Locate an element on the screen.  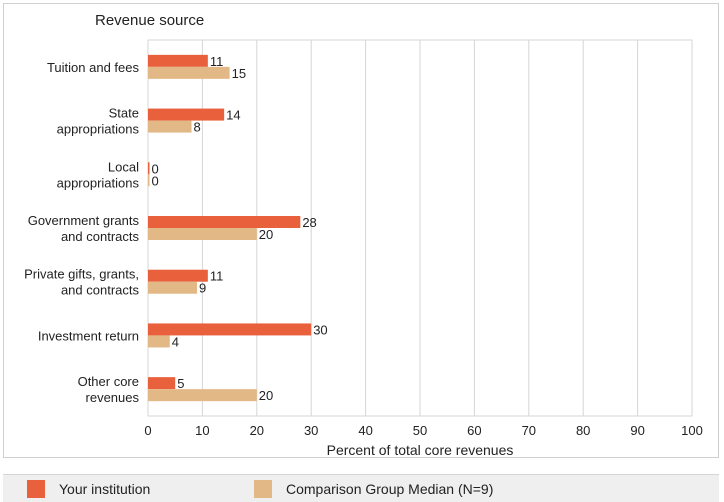
category-label: Local is located at coordinates (123, 166).